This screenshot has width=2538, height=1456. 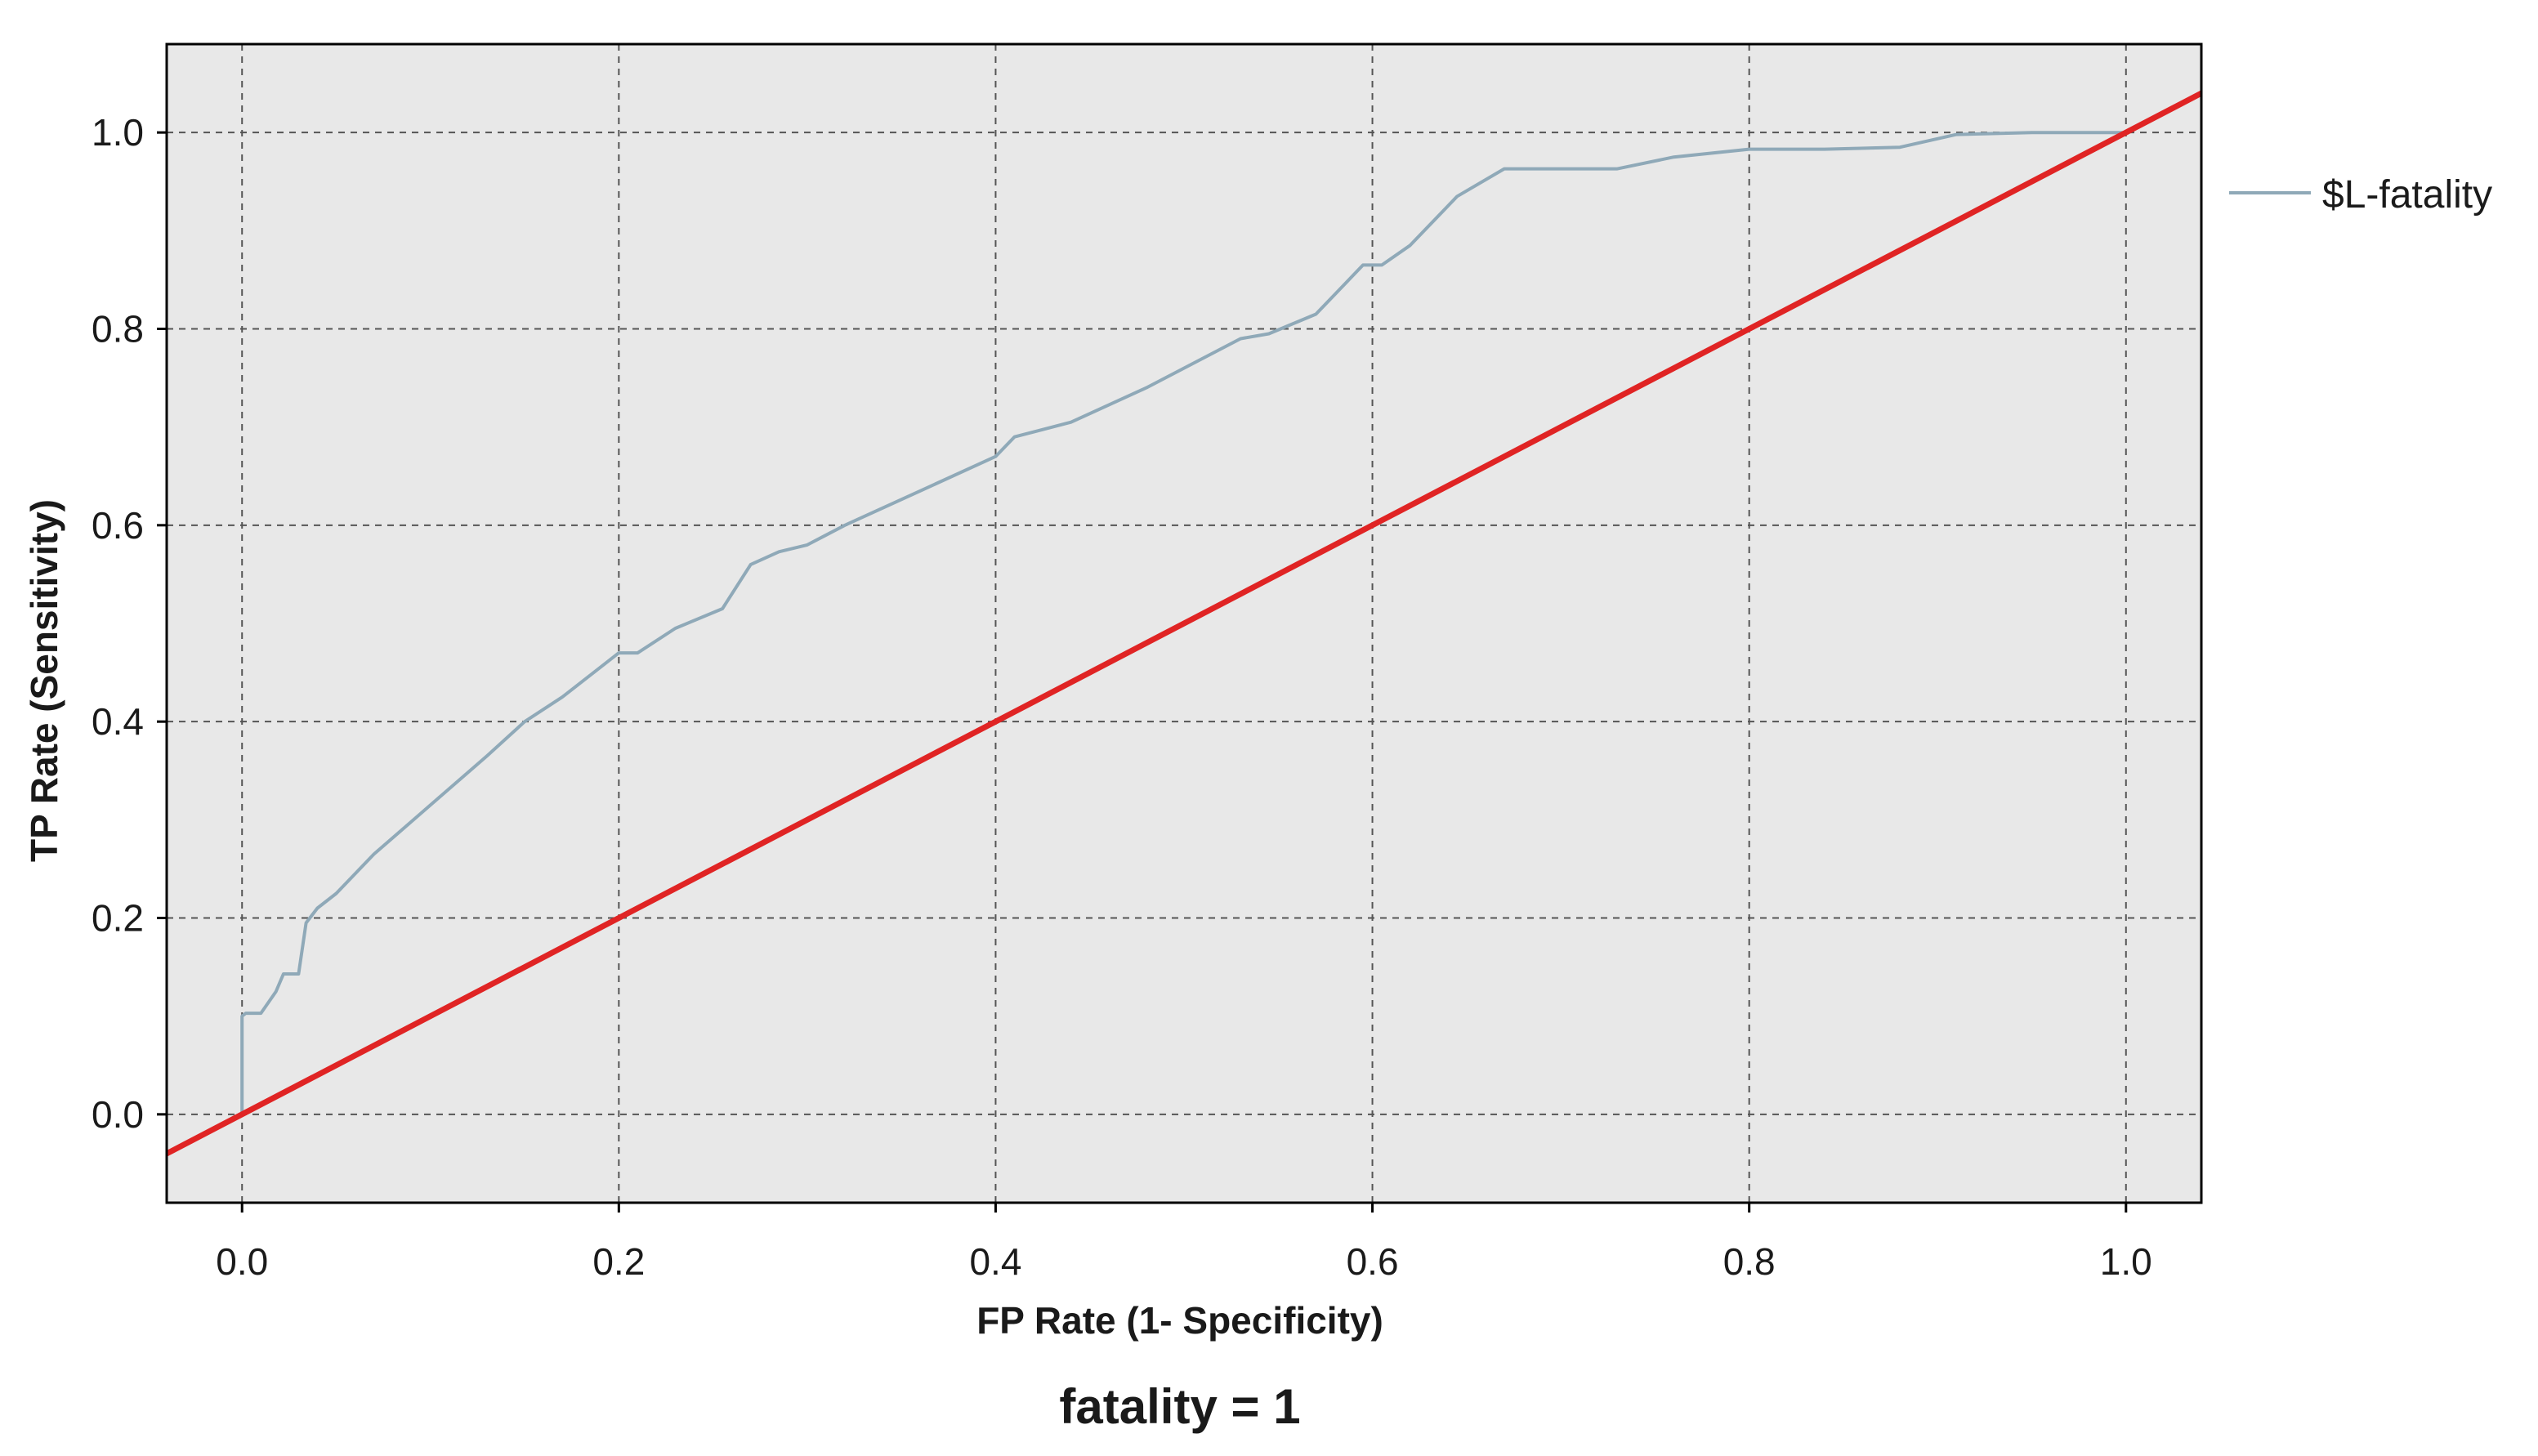 What do you see at coordinates (1180, 1406) in the screenshot?
I see `chart-caption: fatality = 1` at bounding box center [1180, 1406].